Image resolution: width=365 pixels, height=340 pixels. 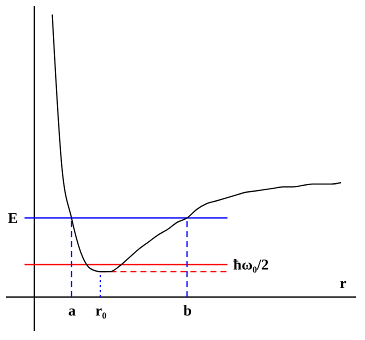 I want to click on x-tick-label: b, so click(x=187, y=312).